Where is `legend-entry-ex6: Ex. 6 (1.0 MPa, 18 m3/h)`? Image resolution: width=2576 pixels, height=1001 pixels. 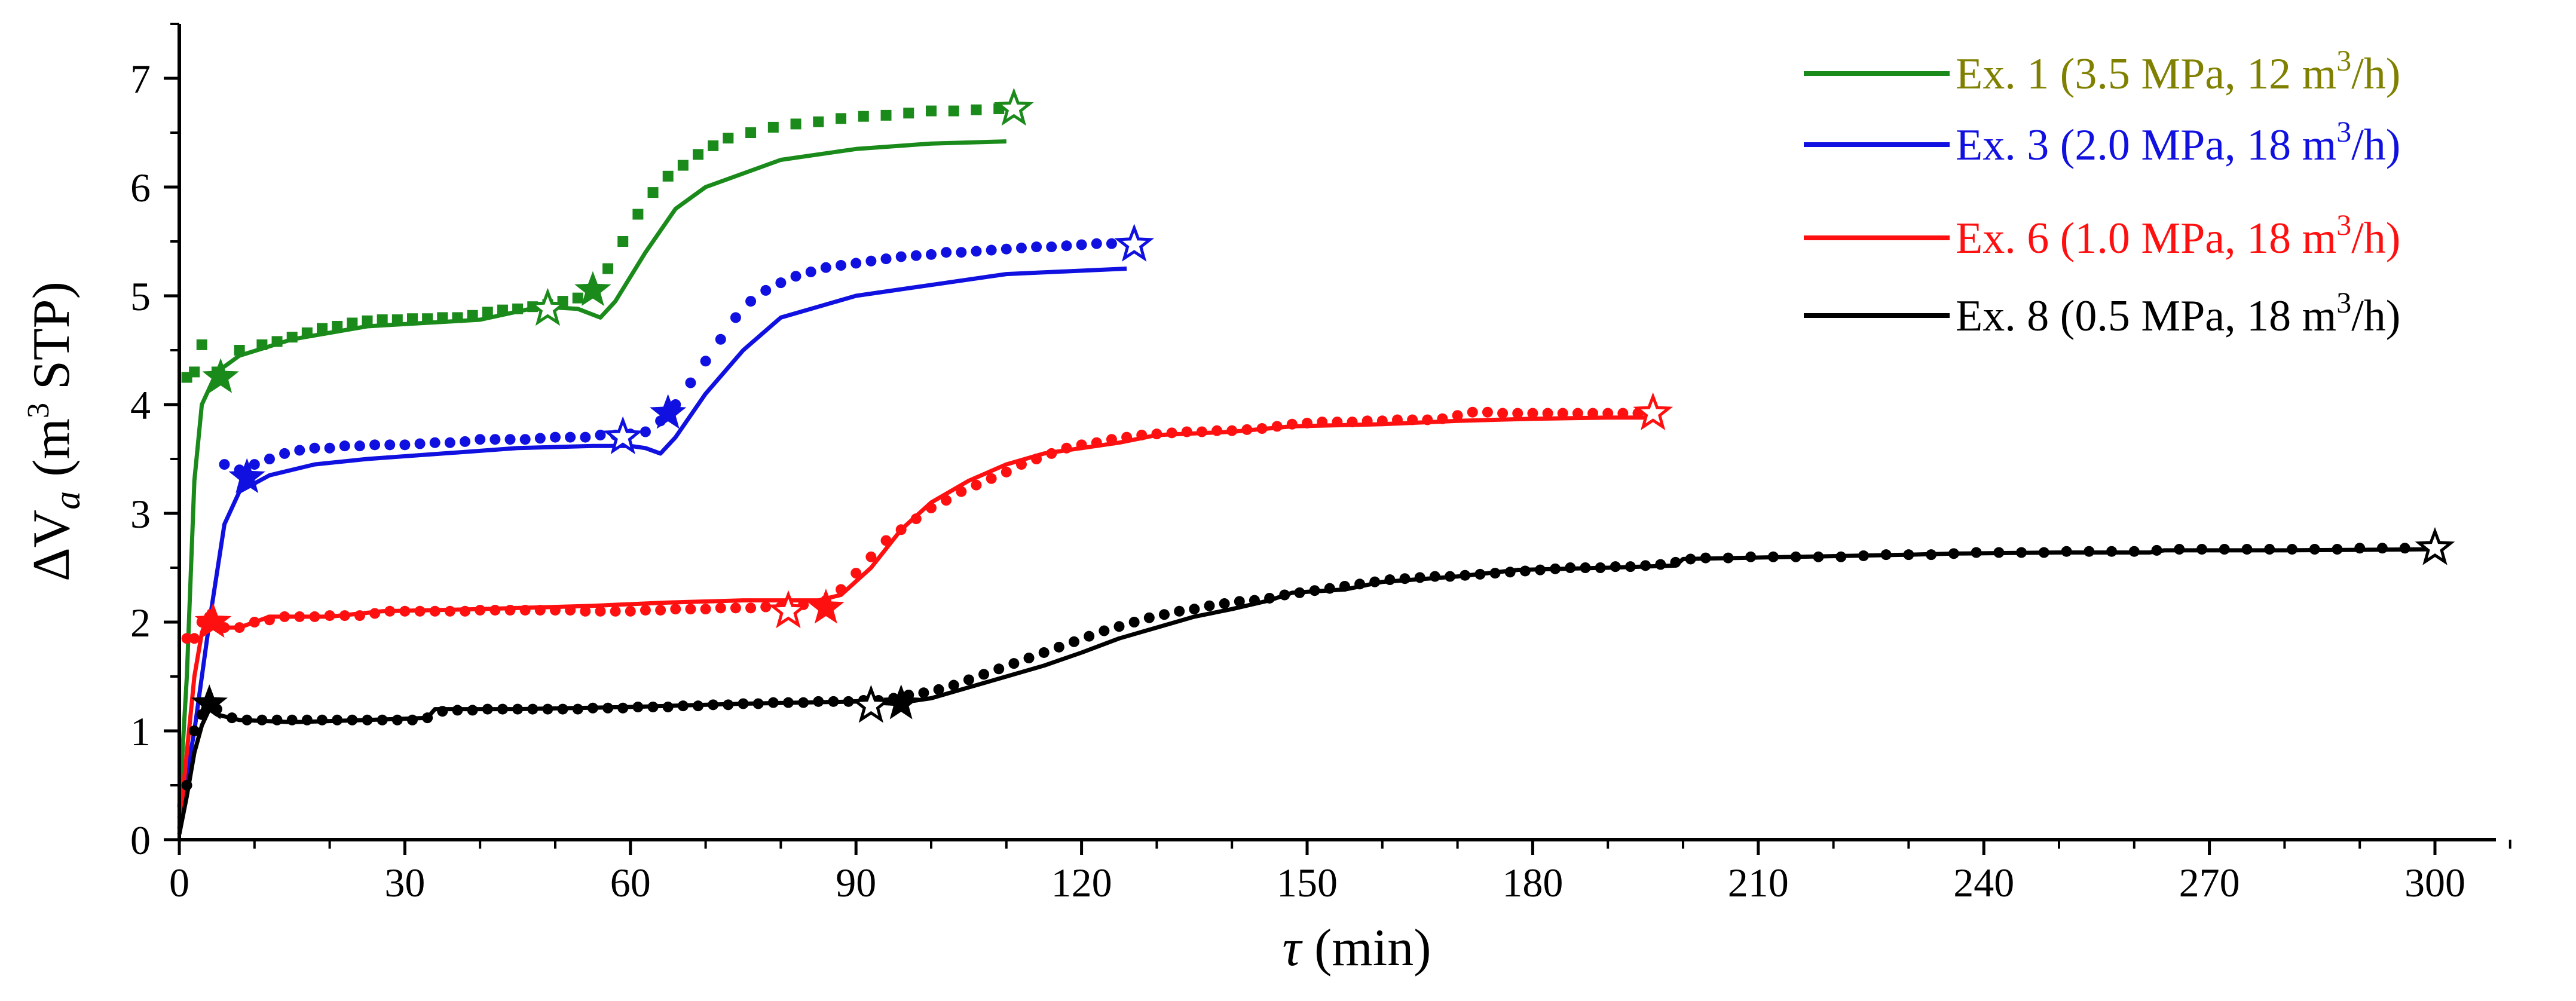 legend-entry-ex6: Ex. 6 (1.0 MPa, 18 m3/h) is located at coordinates (2102, 236).